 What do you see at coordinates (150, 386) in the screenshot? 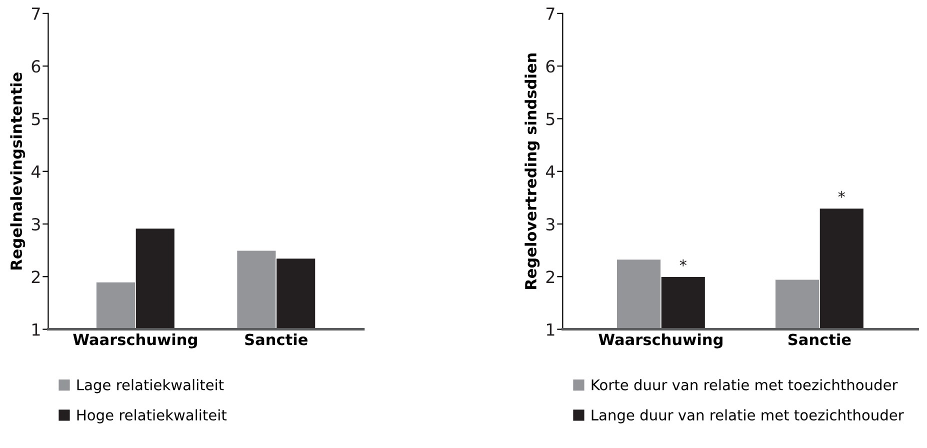
I see `legend-label: Lage relatiekwaliteit` at bounding box center [150, 386].